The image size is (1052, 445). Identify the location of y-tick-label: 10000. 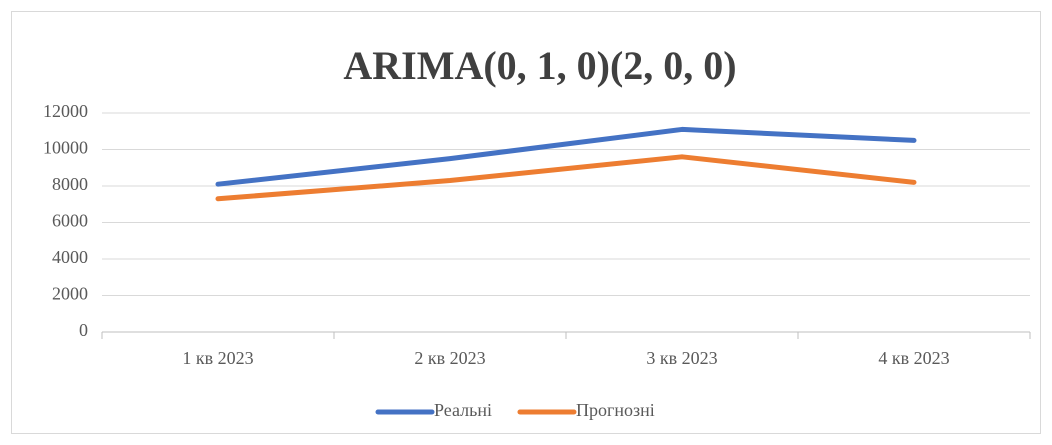
(65, 148).